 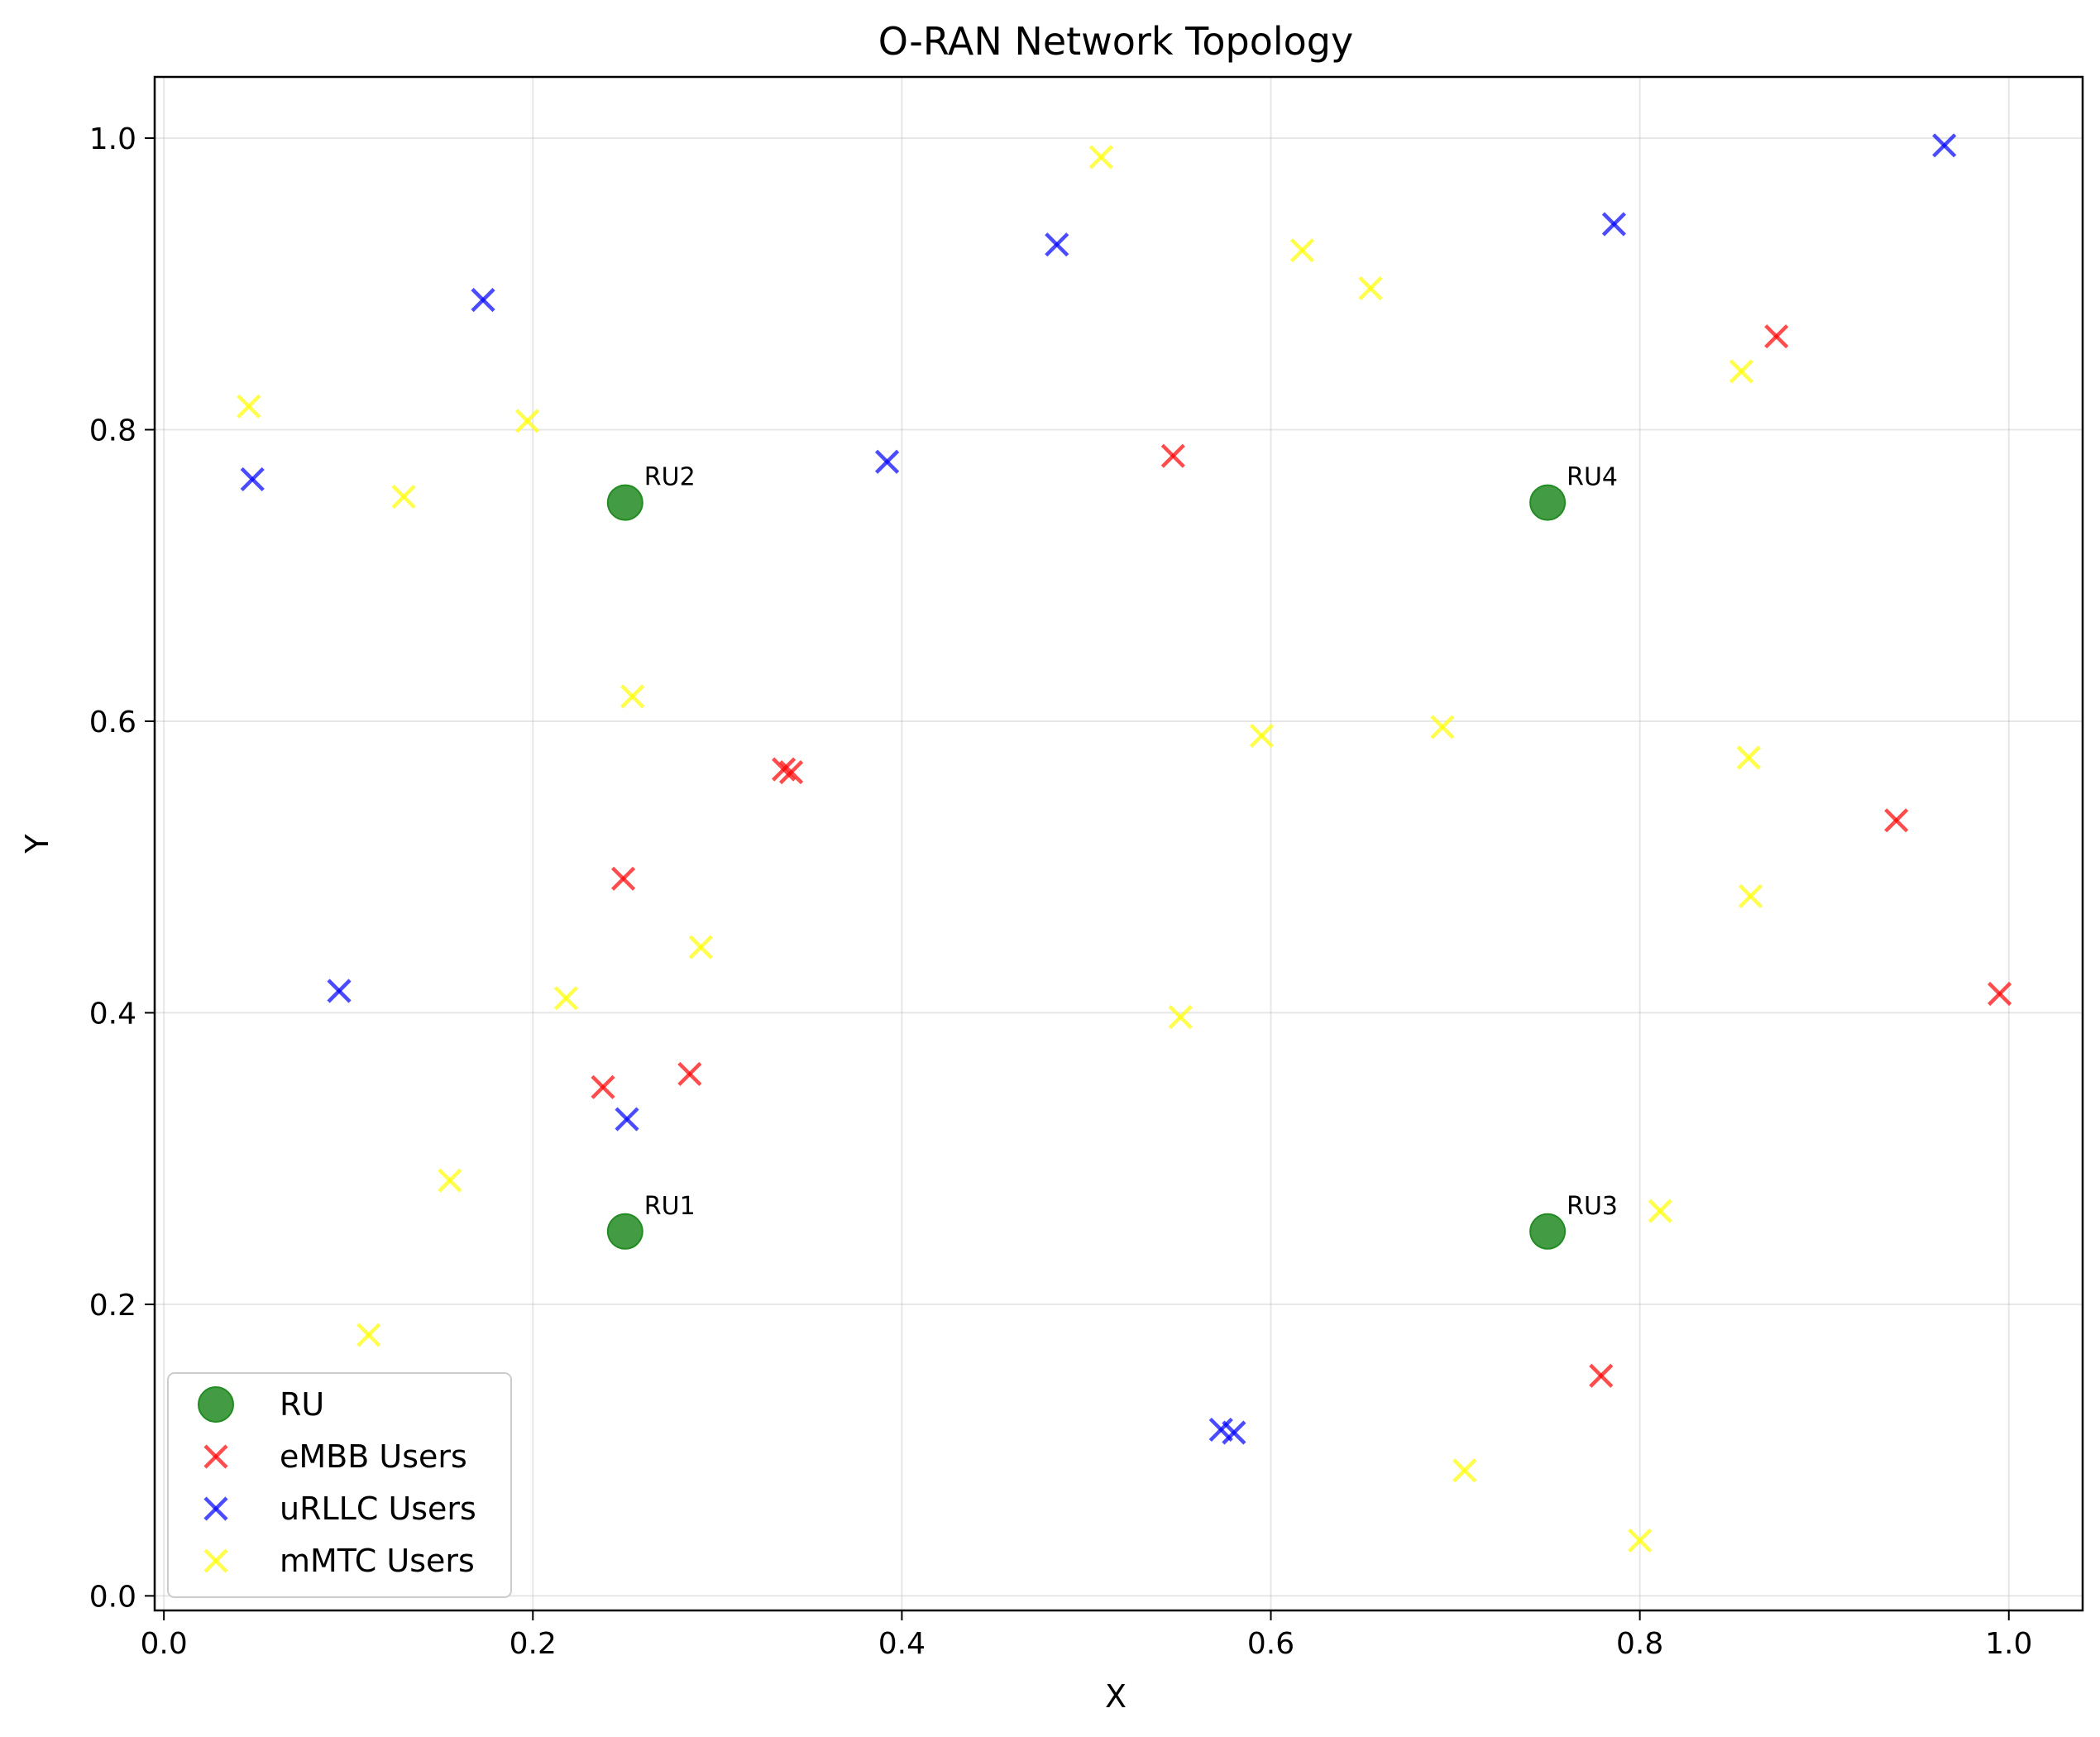 What do you see at coordinates (670, 1206) in the screenshot?
I see `ru-annotation: RU1` at bounding box center [670, 1206].